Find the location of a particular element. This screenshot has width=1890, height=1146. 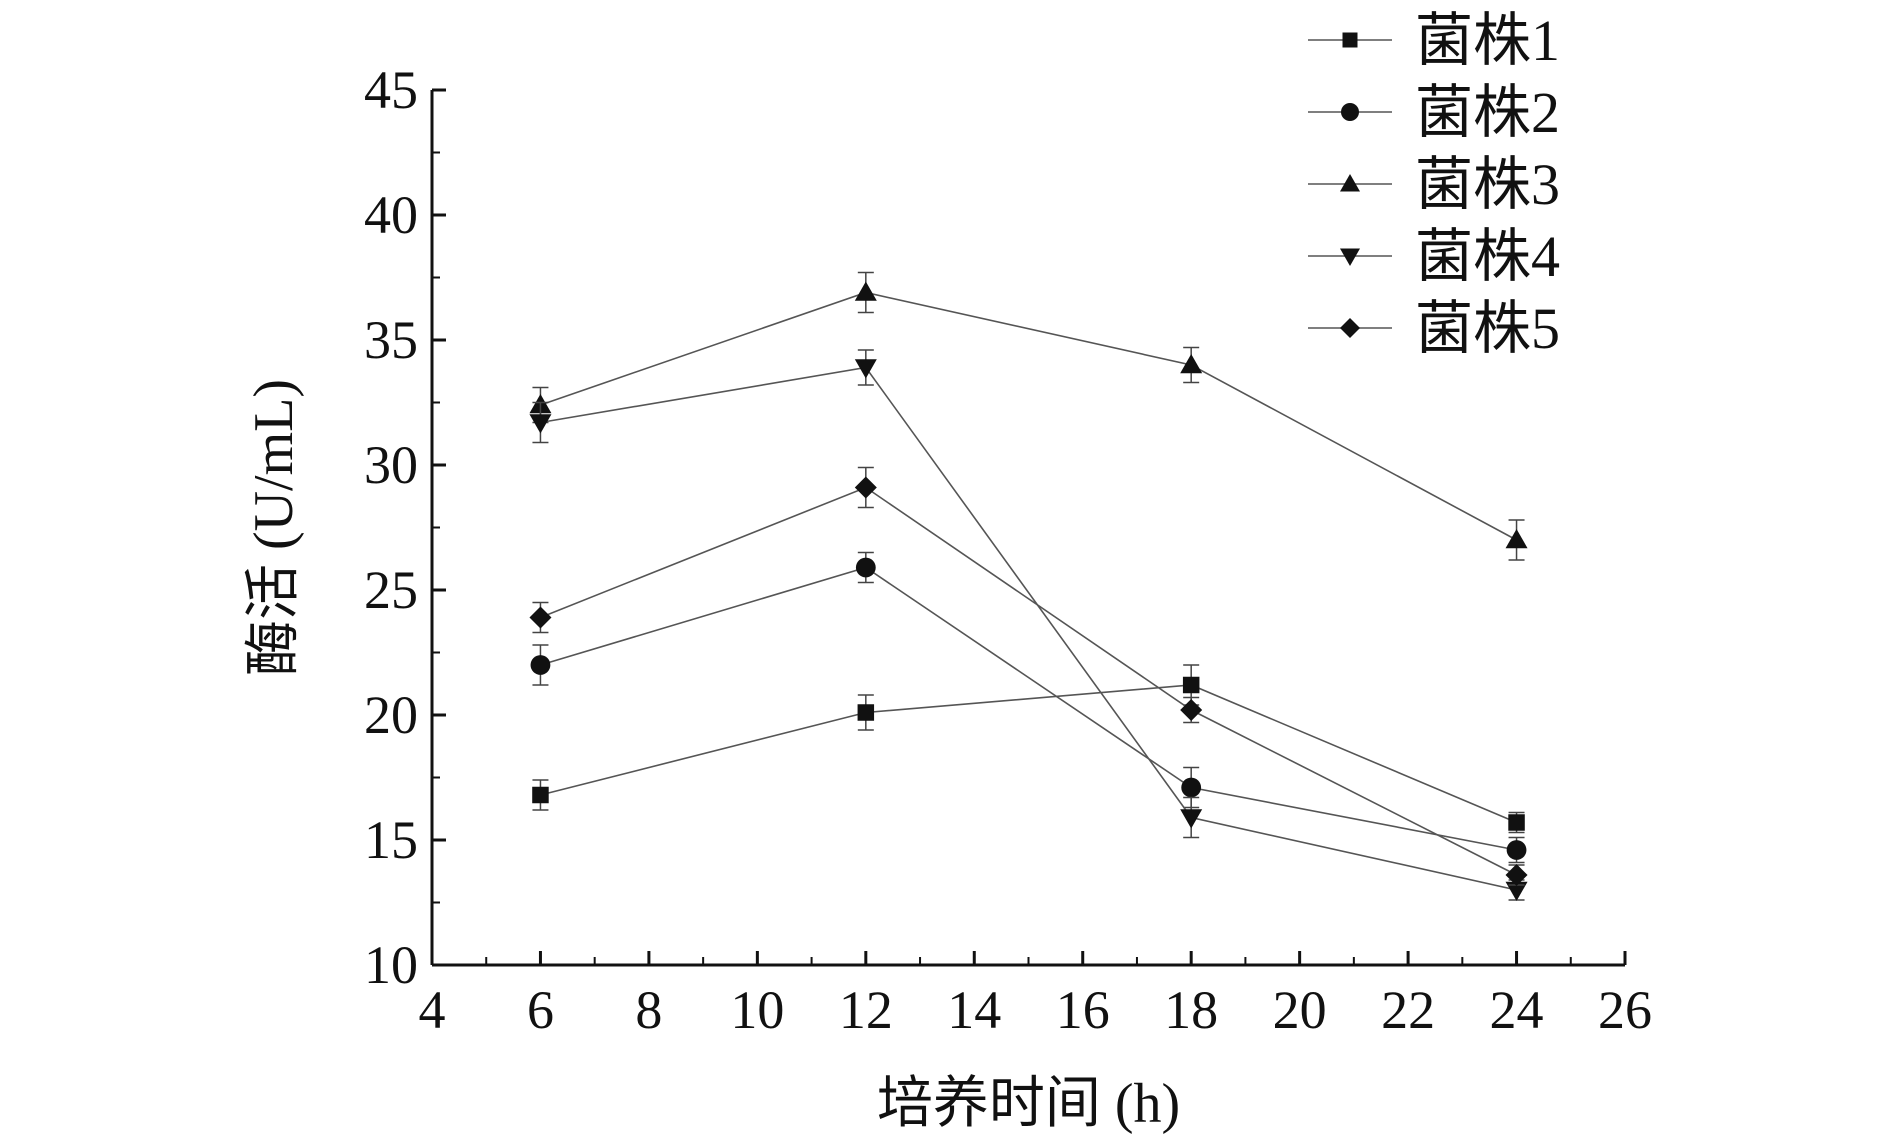

x-tick-label: 24 is located at coordinates (1517, 1010).